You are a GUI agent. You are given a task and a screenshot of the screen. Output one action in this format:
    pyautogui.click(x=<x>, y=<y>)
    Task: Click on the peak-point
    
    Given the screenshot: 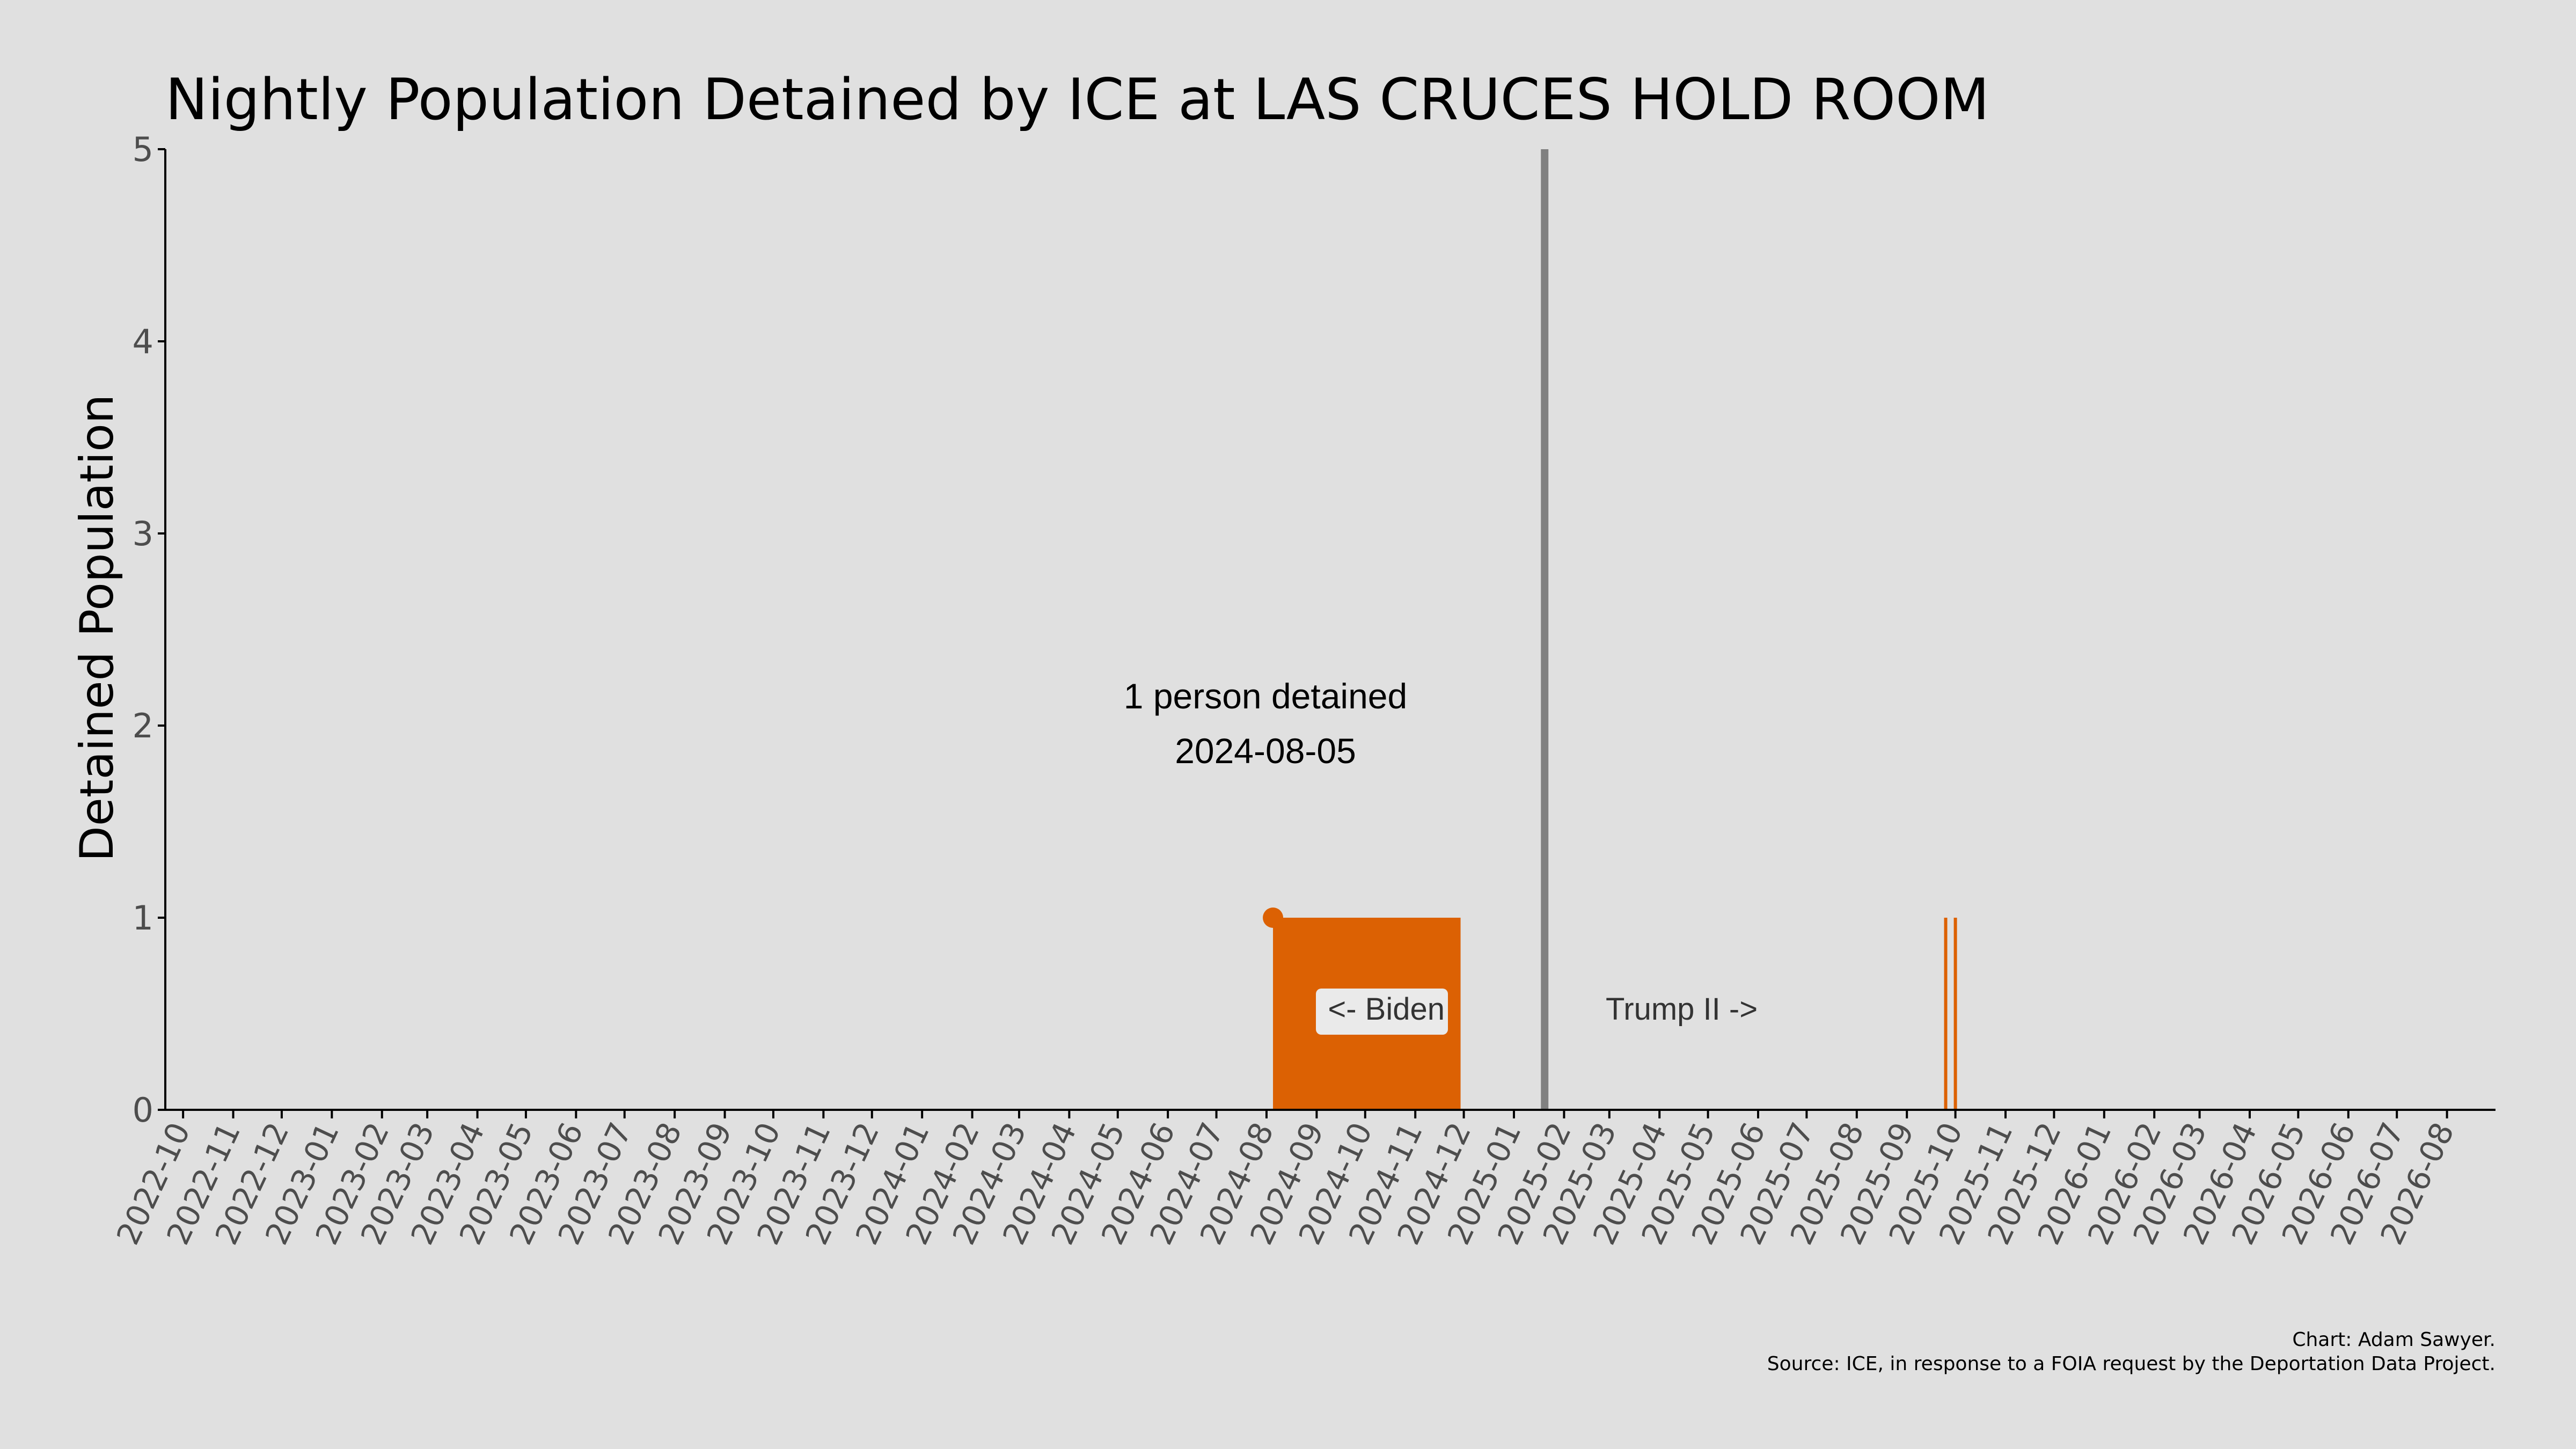 What is the action you would take?
    pyautogui.click(x=1273, y=918)
    